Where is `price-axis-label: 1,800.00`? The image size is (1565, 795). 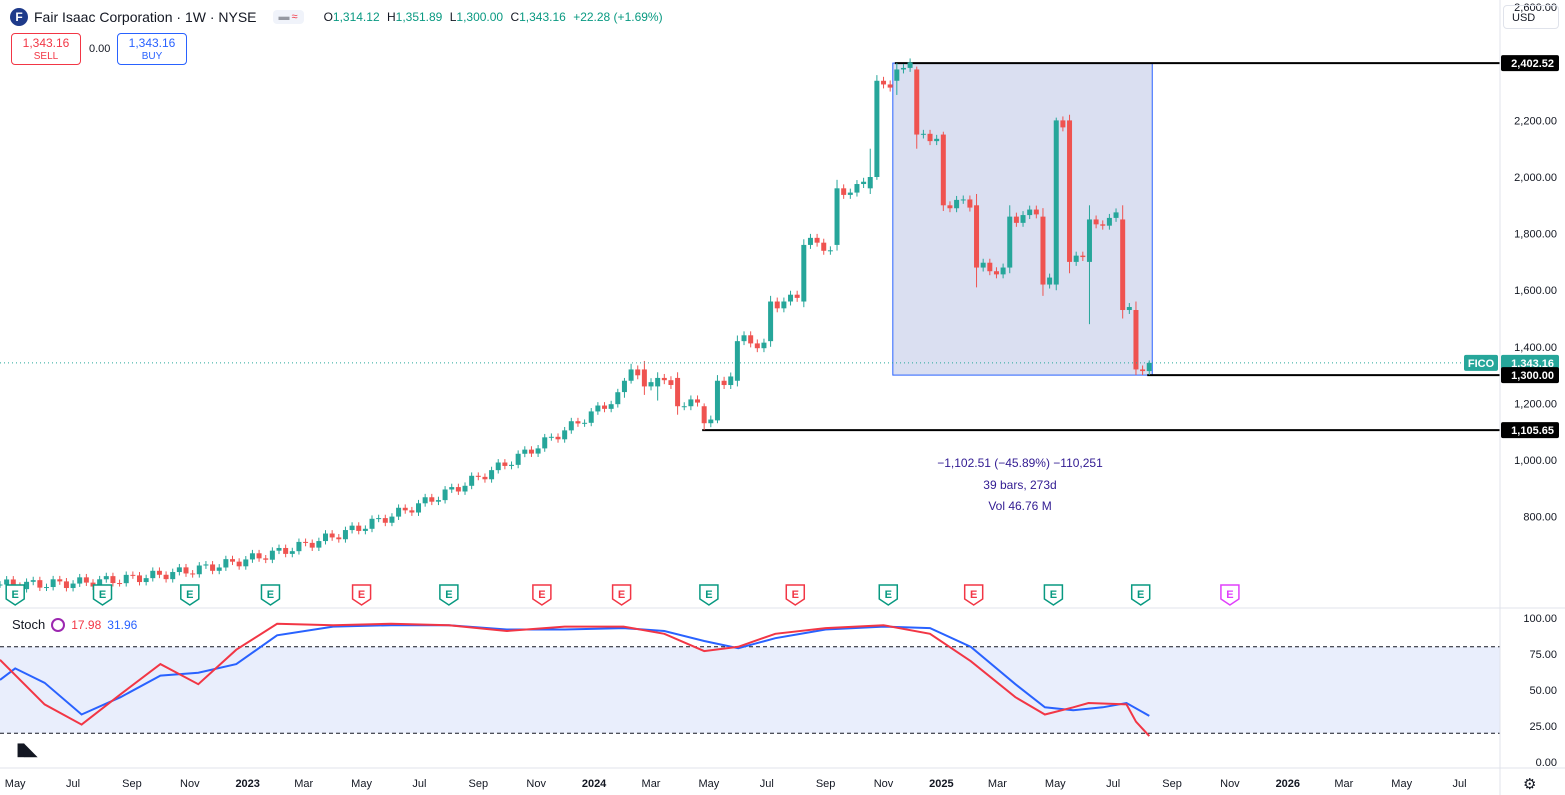 price-axis-label: 1,800.00 is located at coordinates (1535, 235).